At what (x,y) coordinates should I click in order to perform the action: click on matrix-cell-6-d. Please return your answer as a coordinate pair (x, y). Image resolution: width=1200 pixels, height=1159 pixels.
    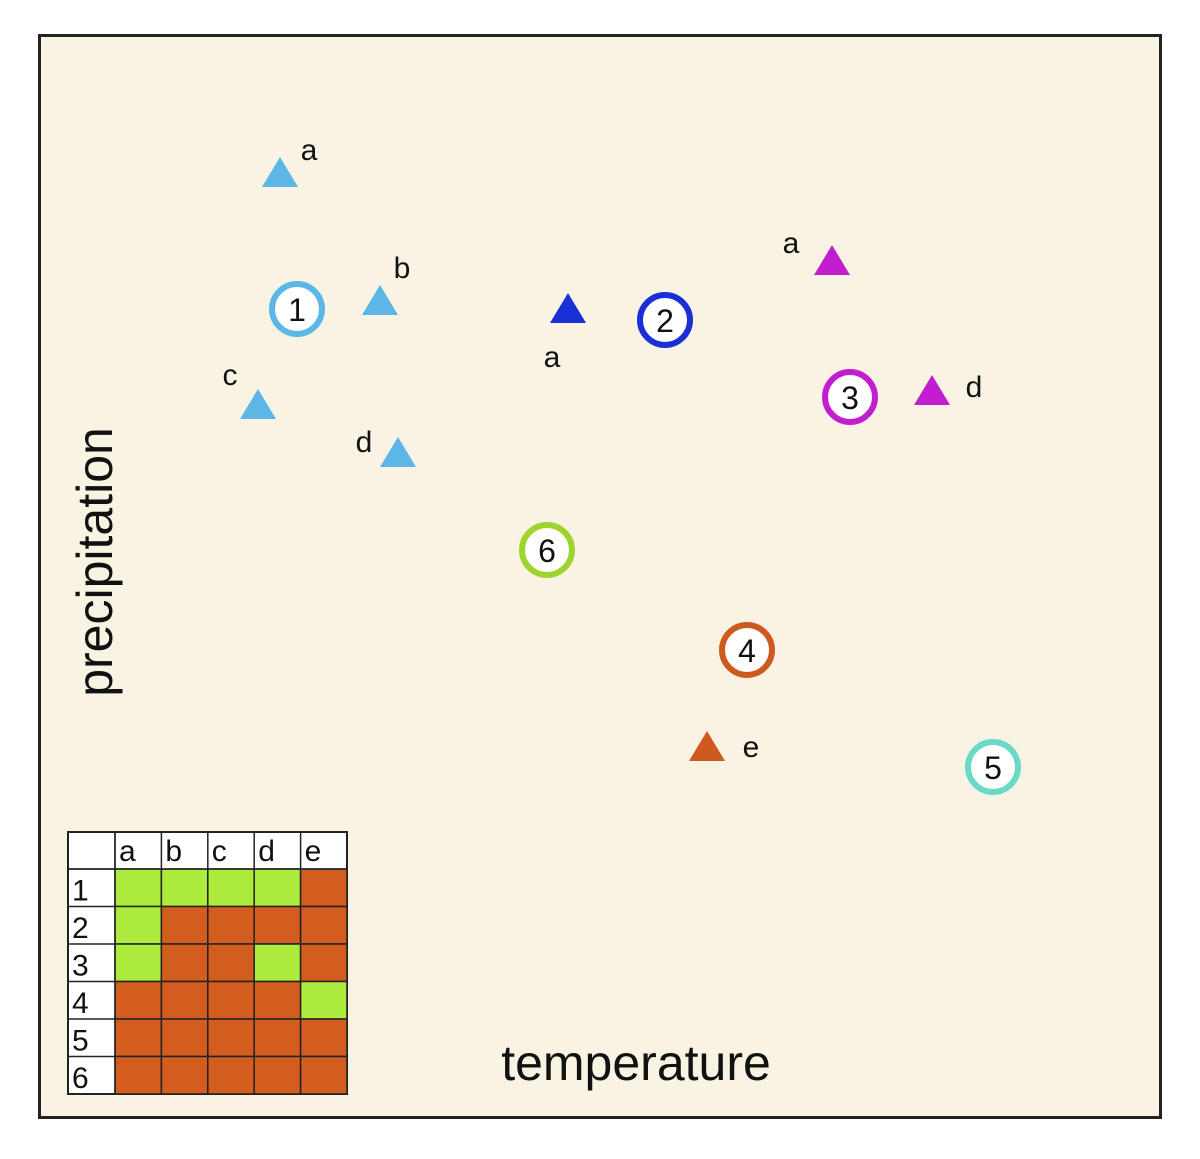
    Looking at the image, I should click on (277, 1075).